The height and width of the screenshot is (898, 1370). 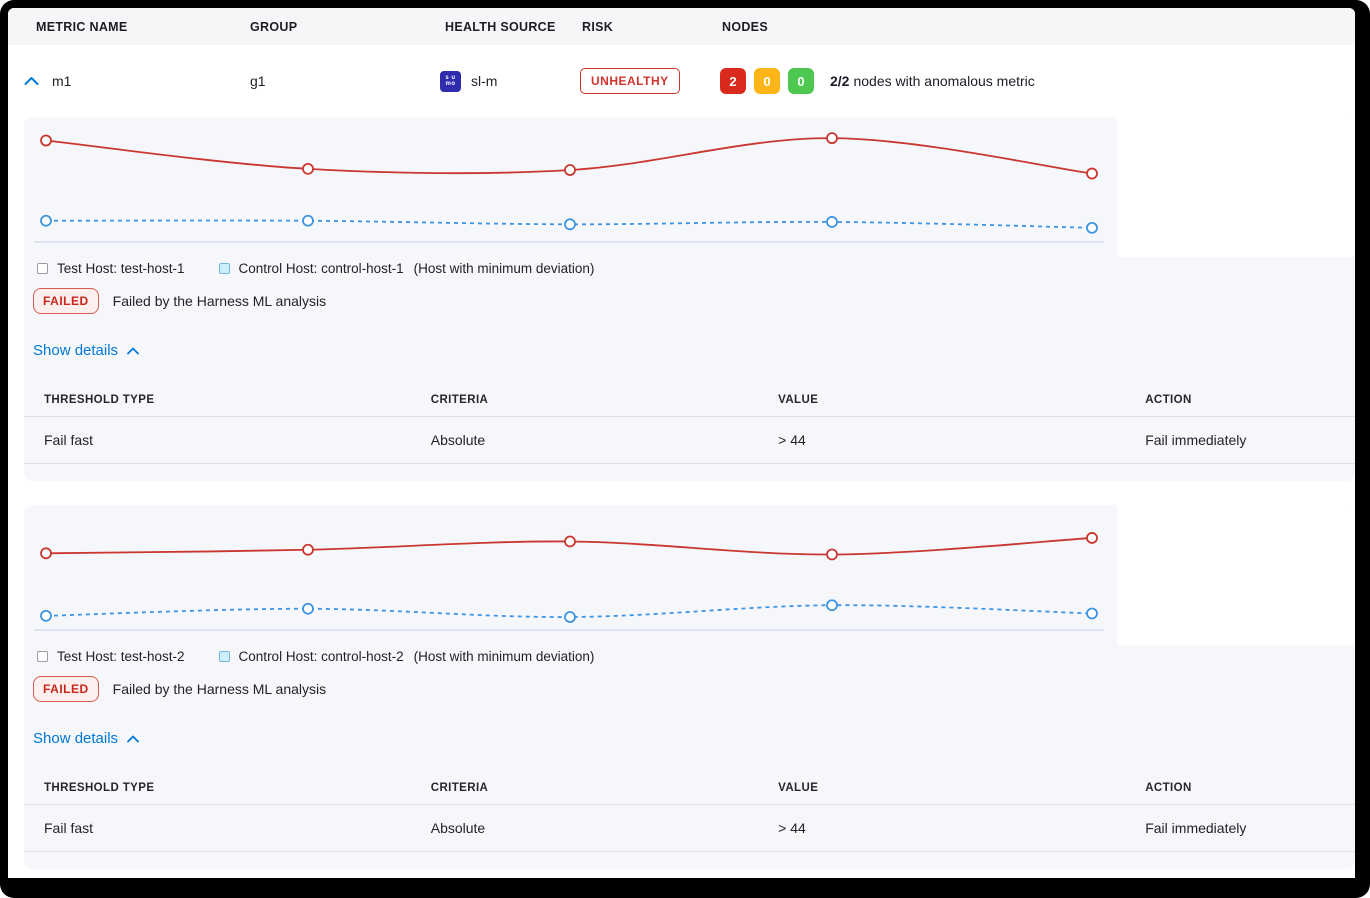 What do you see at coordinates (450, 81) in the screenshot?
I see `sumo-logic-icon: s u mo` at bounding box center [450, 81].